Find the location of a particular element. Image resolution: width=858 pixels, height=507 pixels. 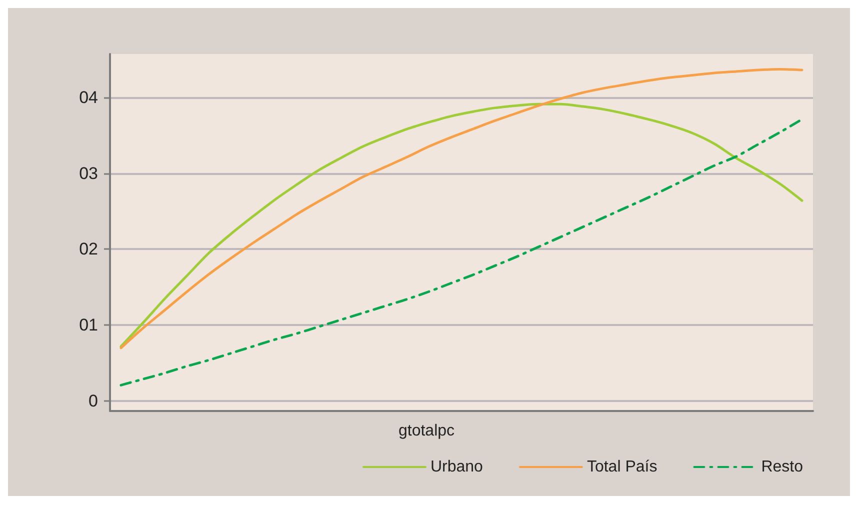

legend-label: Urbano is located at coordinates (457, 467).